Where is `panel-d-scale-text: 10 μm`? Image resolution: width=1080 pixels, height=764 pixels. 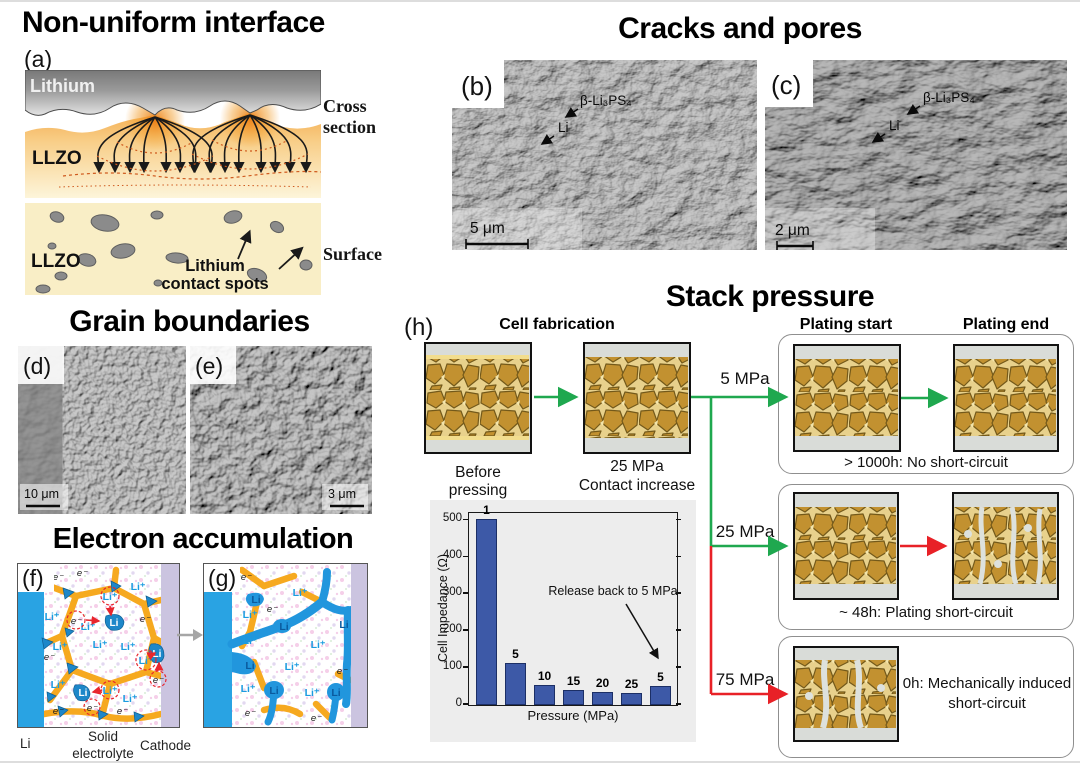 panel-d-scale-text: 10 μm is located at coordinates (41, 494).